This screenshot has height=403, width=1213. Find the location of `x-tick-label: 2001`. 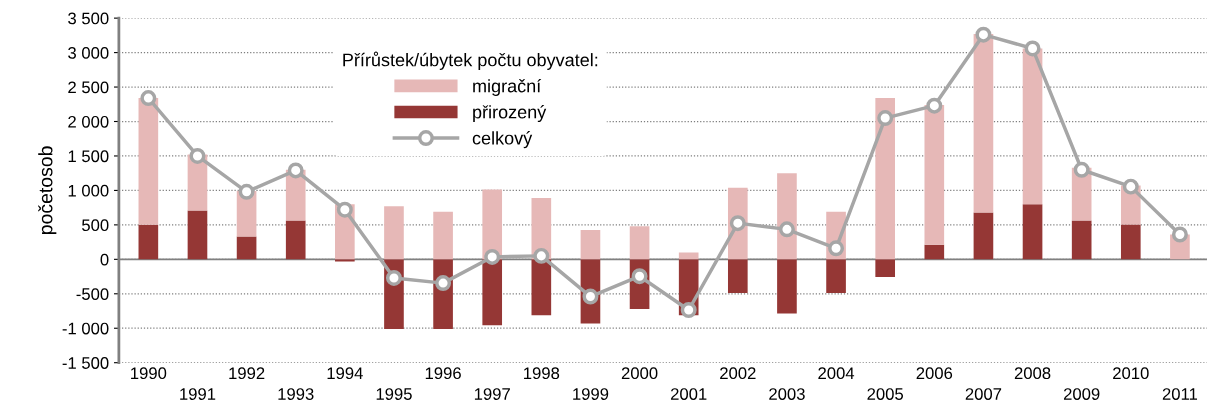

x-tick-label: 2001 is located at coordinates (689, 394).